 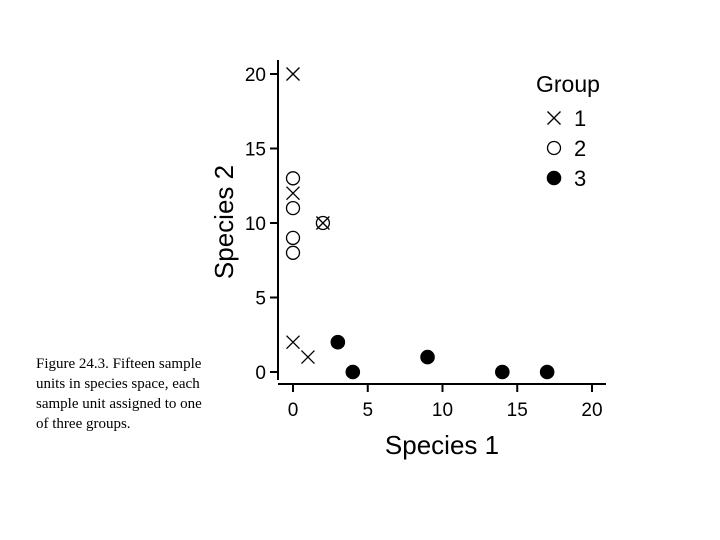 What do you see at coordinates (255, 75) in the screenshot?
I see `y-tick-label: 20` at bounding box center [255, 75].